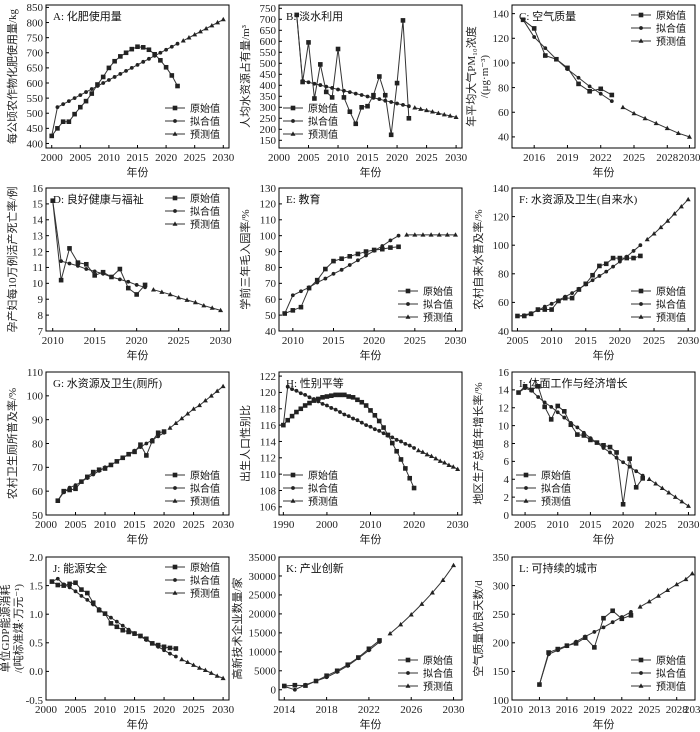 Image resolution: width=700 pixels, height=732 pixels. I want to click on y-tick-label: 60, so click(504, 303).